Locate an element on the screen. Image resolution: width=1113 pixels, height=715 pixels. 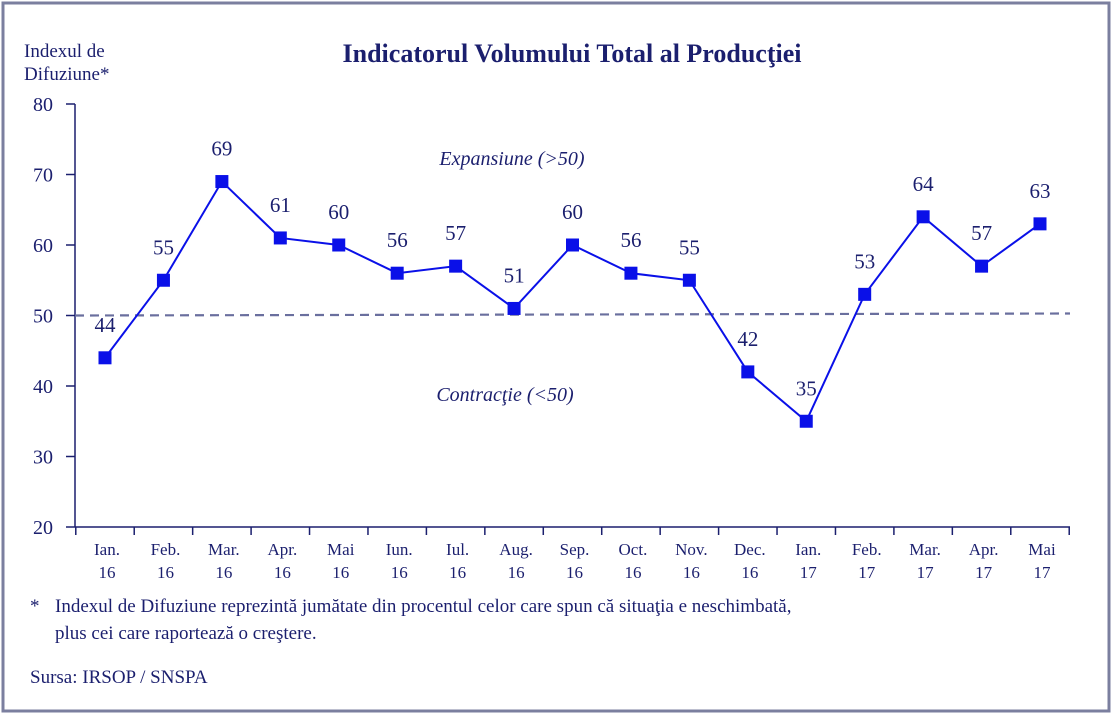
y-tick-label: 60 is located at coordinates (43, 246).